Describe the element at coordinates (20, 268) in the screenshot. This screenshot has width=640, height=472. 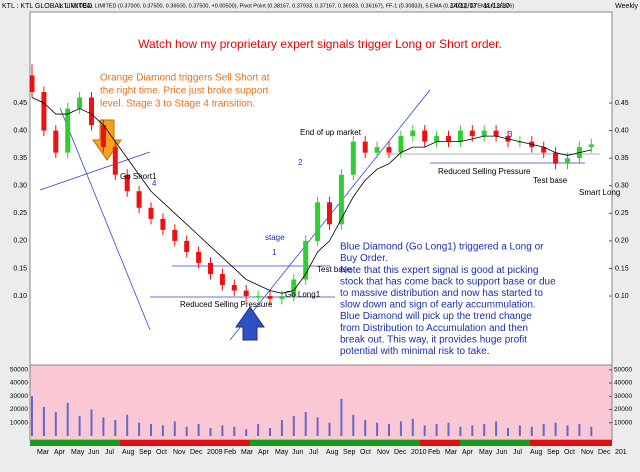
I see `y-tick-label: 0.15` at that location.